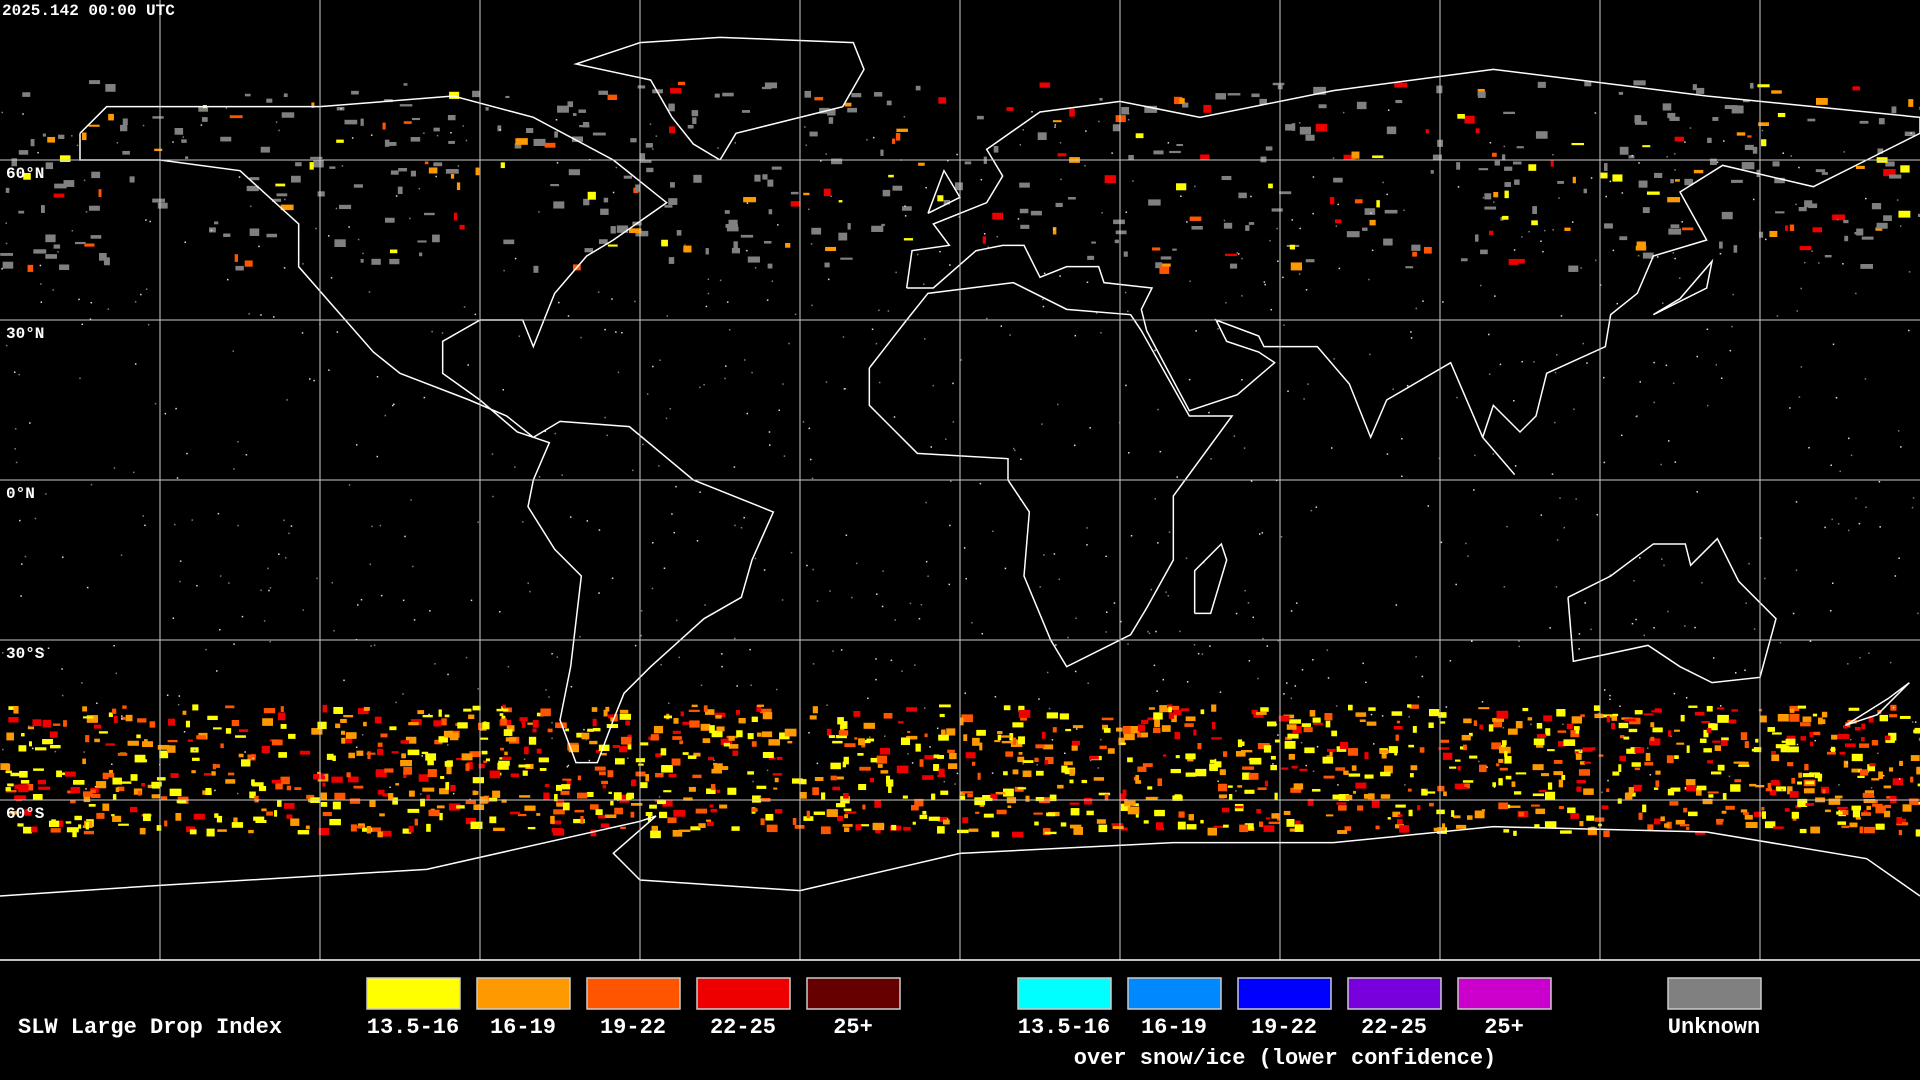  What do you see at coordinates (1051, 474) in the screenshot?
I see `coastline` at bounding box center [1051, 474].